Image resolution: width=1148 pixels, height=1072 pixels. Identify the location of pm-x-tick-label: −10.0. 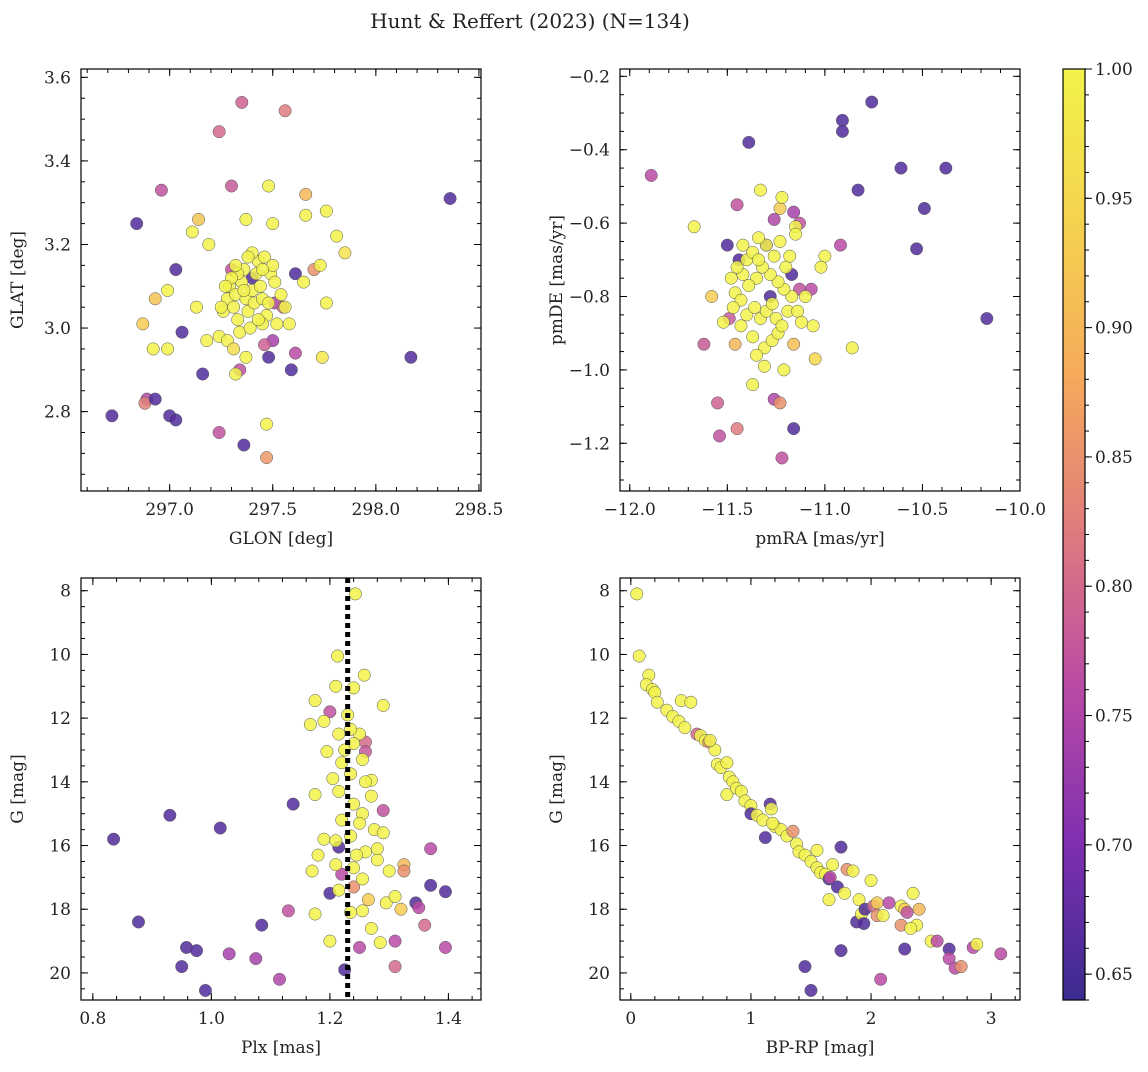
(1020, 510).